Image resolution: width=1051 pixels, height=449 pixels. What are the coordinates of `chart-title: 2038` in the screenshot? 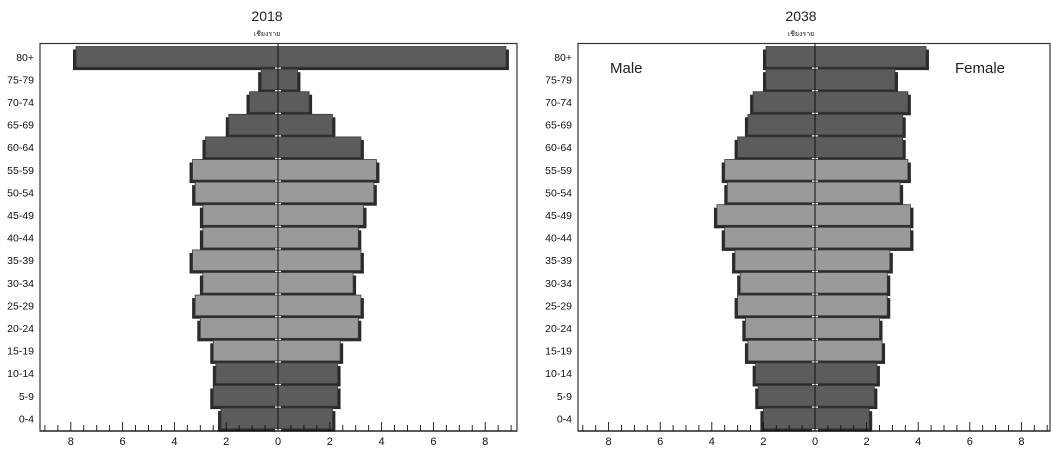 It's located at (800, 16).